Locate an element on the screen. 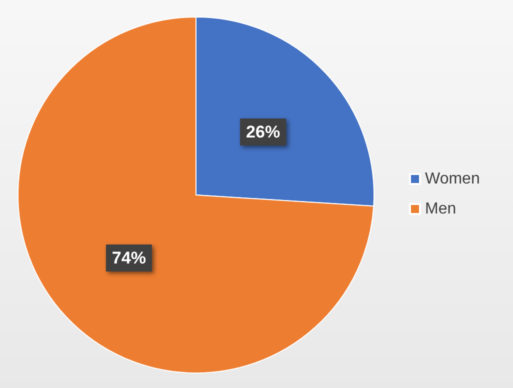 The height and width of the screenshot is (388, 513). data-label: 74% is located at coordinates (129, 258).